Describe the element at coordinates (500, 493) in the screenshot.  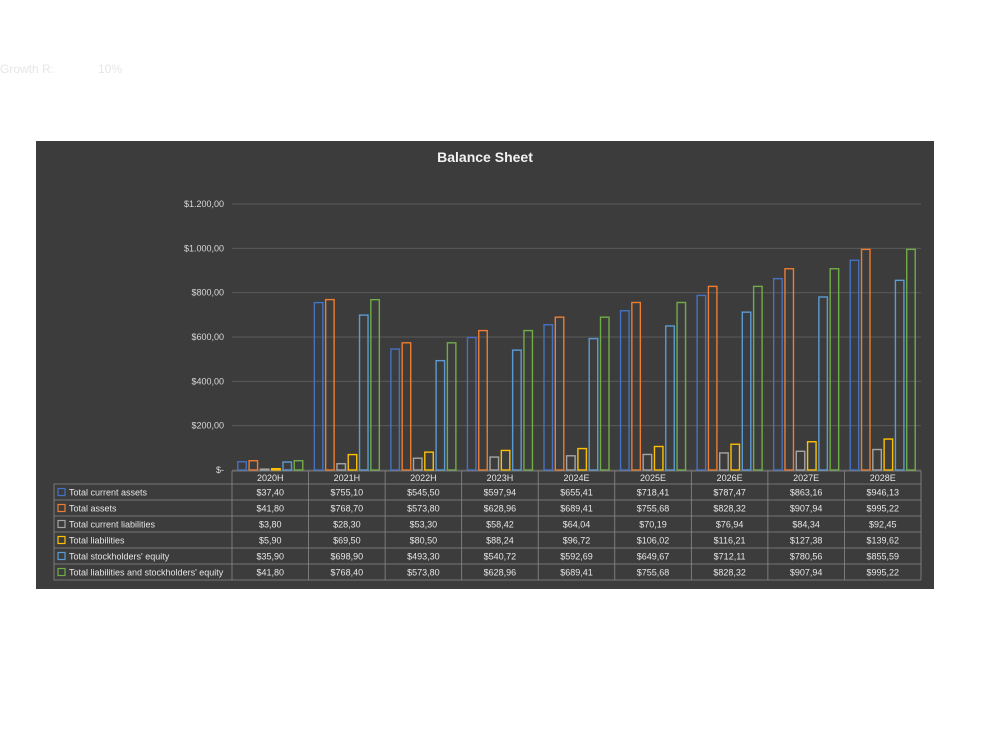
I see `data-label: $597,94` at that location.